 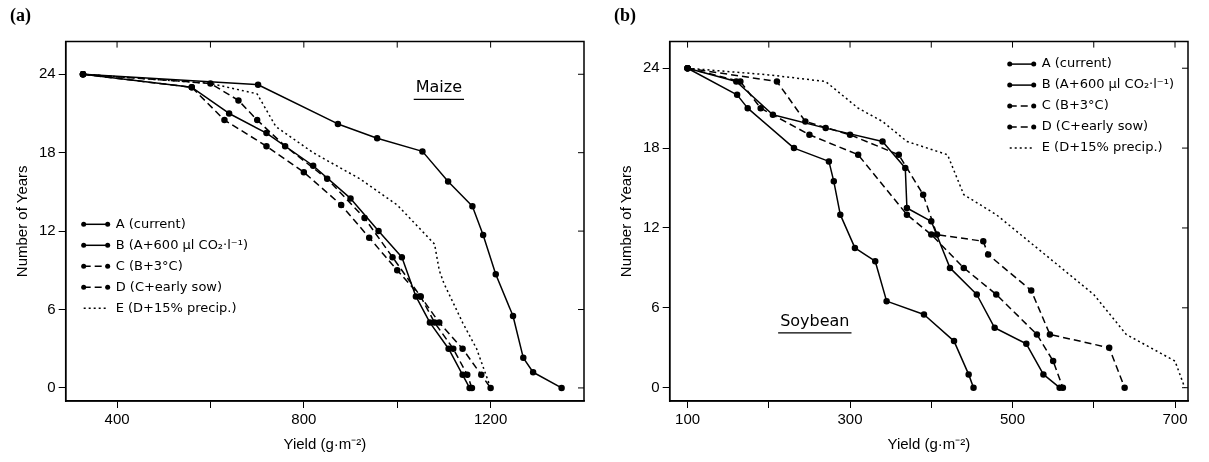 I want to click on x-tick-label: 500, so click(x=1013, y=419).